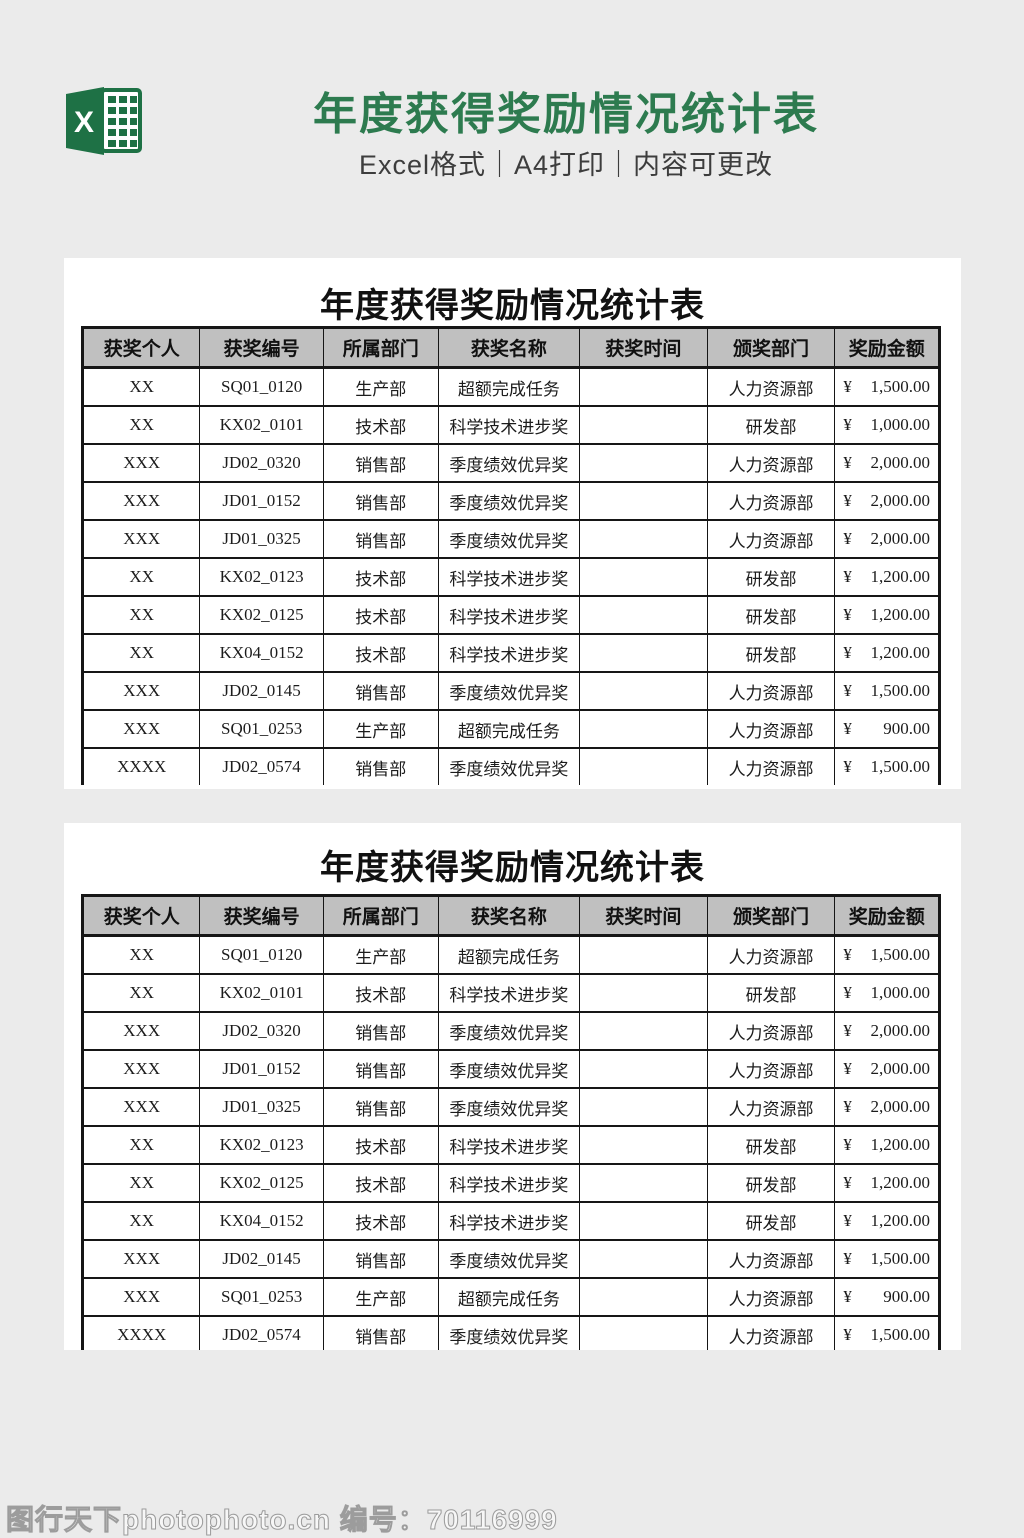 This screenshot has height=1538, width=1024. What do you see at coordinates (84, 122) in the screenshot?
I see `excel-icon-letter: X` at bounding box center [84, 122].